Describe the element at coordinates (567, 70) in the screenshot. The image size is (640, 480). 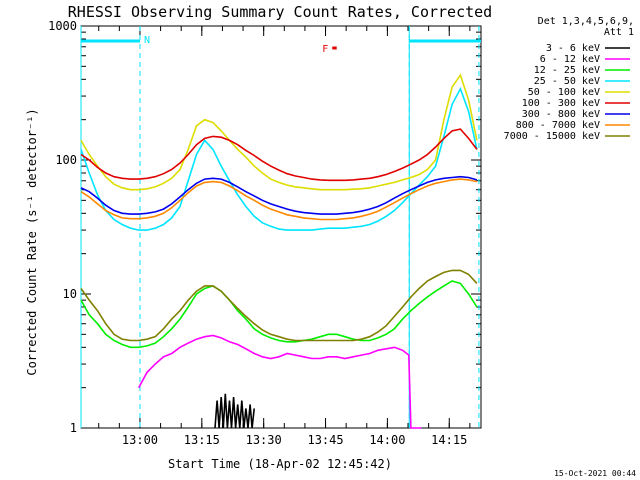
I see `legend-label: 12 - 25 keV` at that location.